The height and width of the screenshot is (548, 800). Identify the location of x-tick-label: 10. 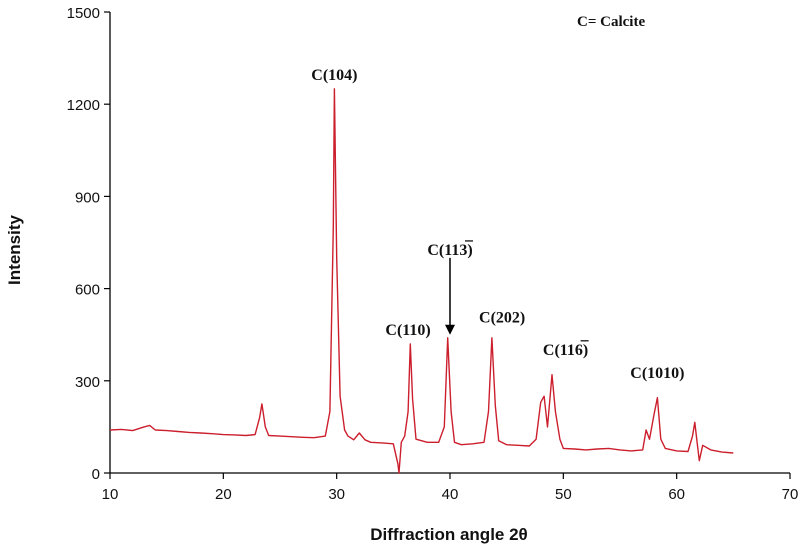
(110, 494).